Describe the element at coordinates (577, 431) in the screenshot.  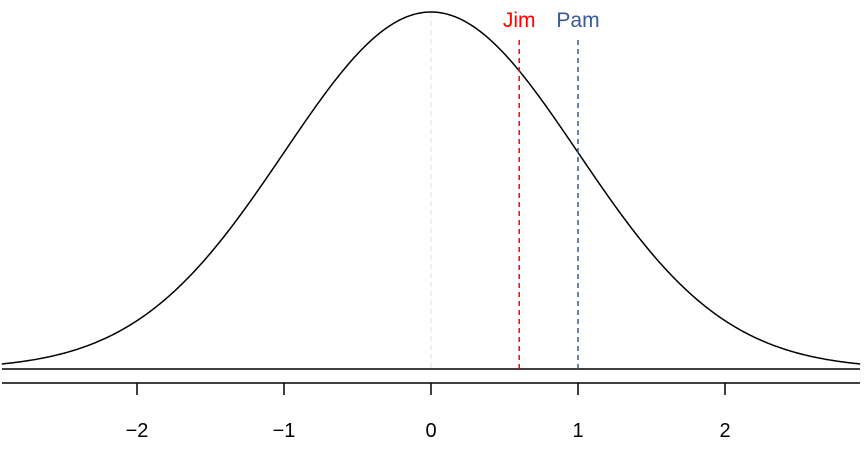
I see `x-tick-label: 1` at that location.